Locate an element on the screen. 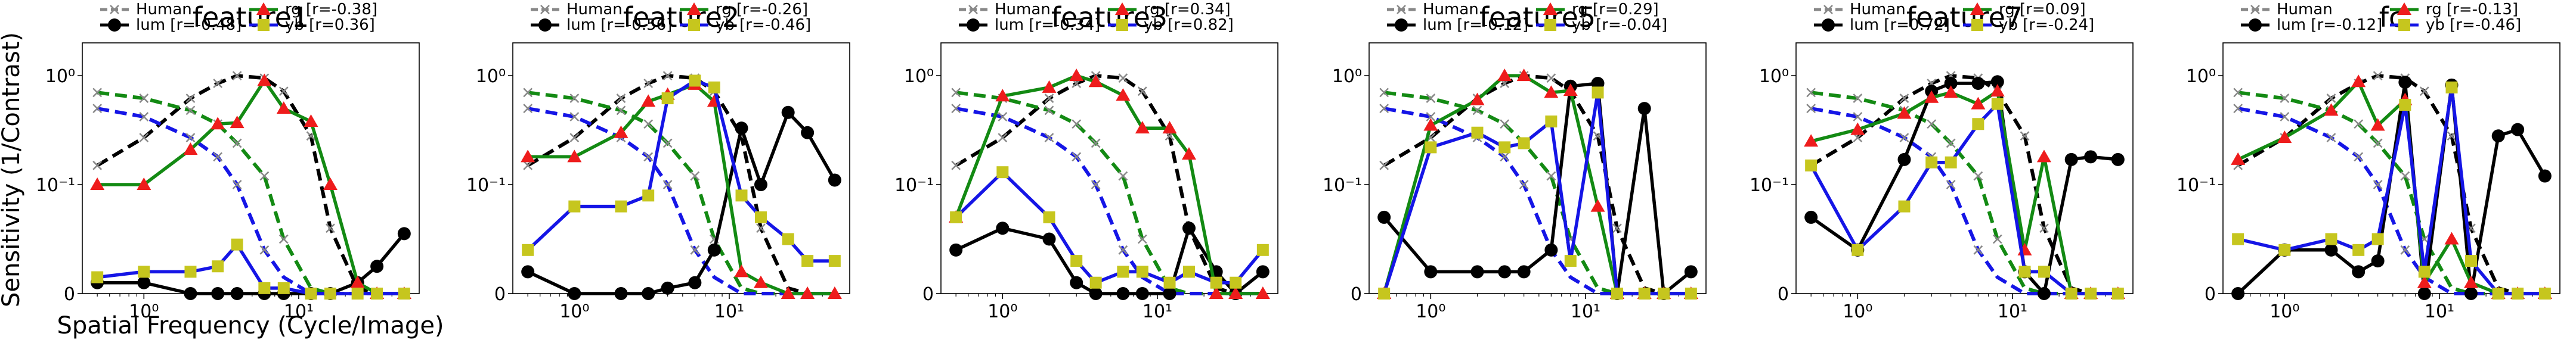  legend-yb-label: yb [r=-0.24] is located at coordinates (2047, 25).